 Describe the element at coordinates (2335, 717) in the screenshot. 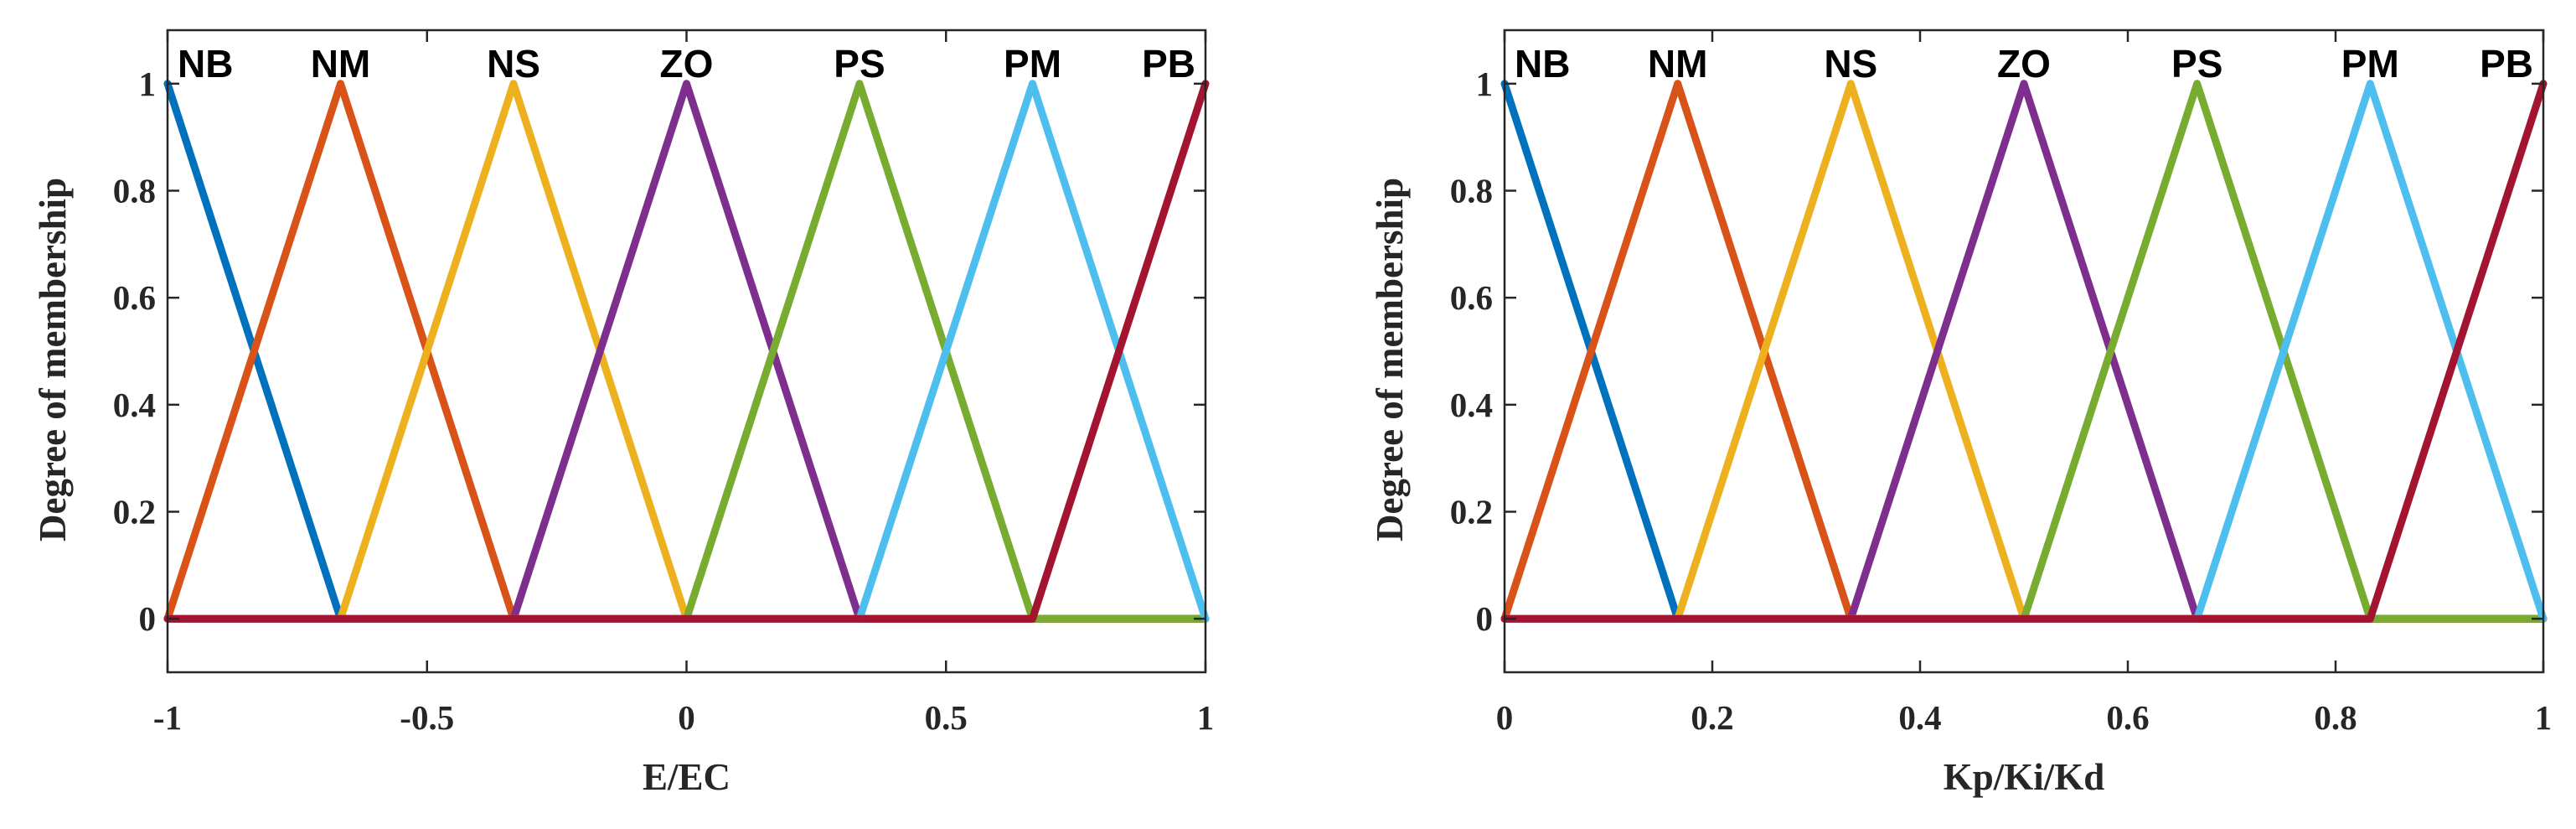

I see `x-tick-label: 0.8` at that location.